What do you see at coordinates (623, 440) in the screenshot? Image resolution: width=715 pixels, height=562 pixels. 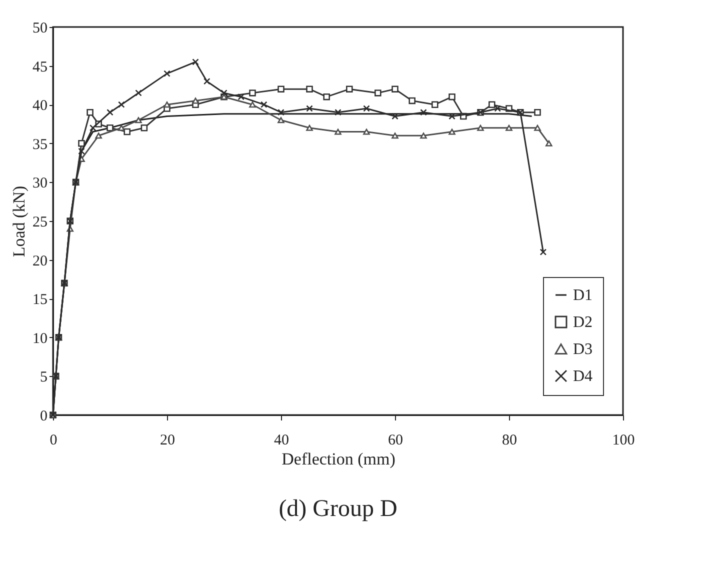 I see `x-tick-label: 100` at bounding box center [623, 440].